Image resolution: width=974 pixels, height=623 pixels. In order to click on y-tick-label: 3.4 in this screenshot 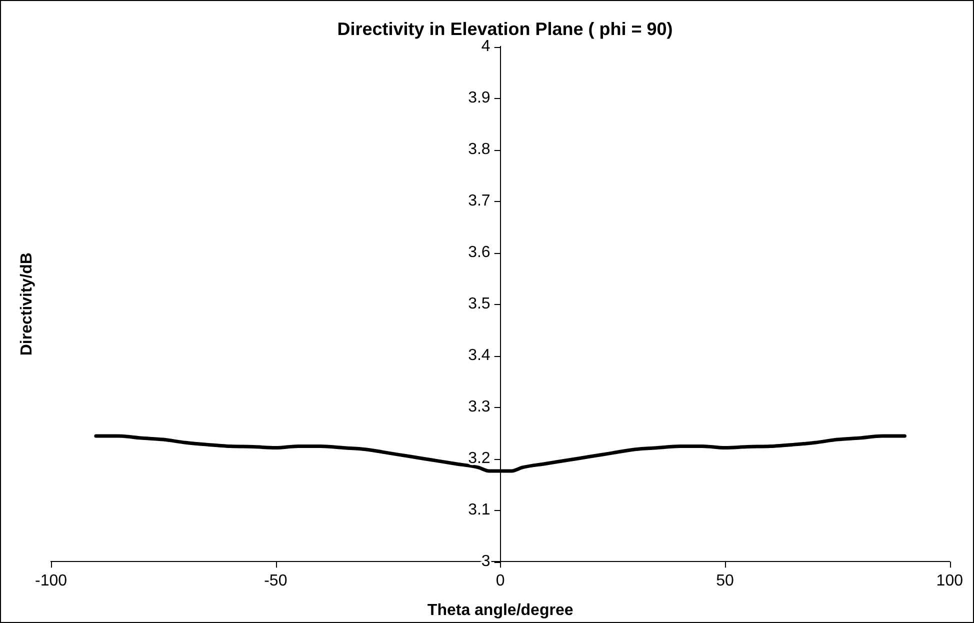, I will do `click(479, 355)`.